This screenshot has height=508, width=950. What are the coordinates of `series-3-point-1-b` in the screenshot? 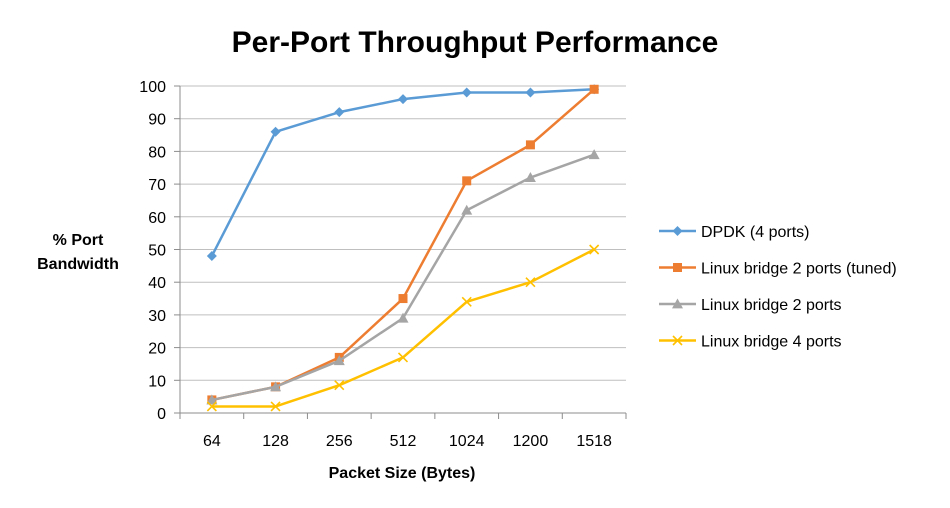 It's located at (275, 406).